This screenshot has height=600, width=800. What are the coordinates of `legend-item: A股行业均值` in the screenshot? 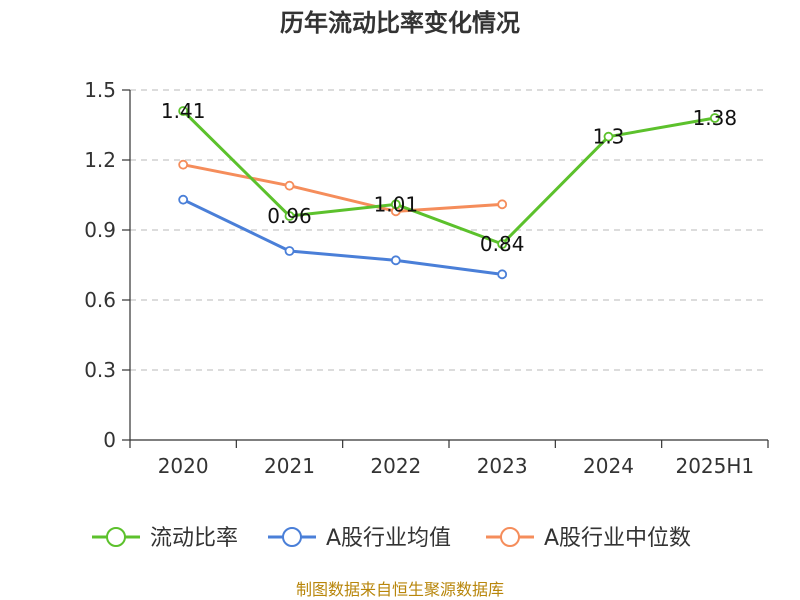 It's located at (359, 538).